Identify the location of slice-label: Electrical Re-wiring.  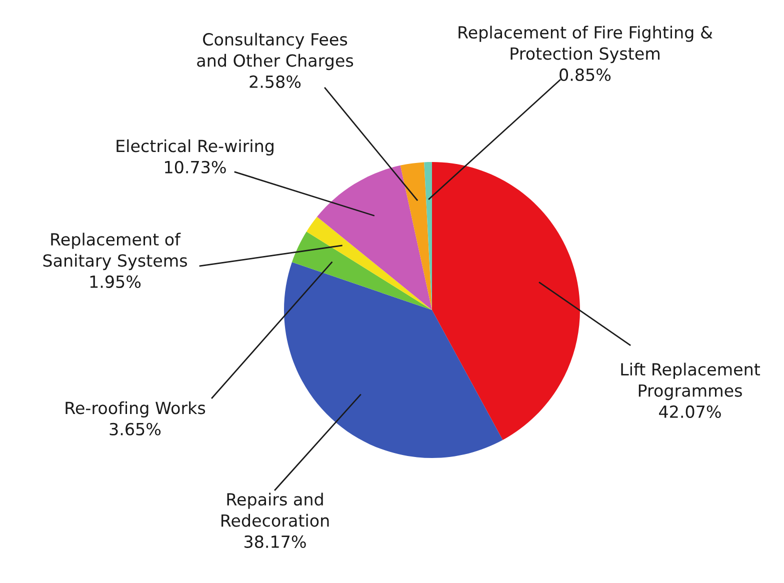
(195, 147).